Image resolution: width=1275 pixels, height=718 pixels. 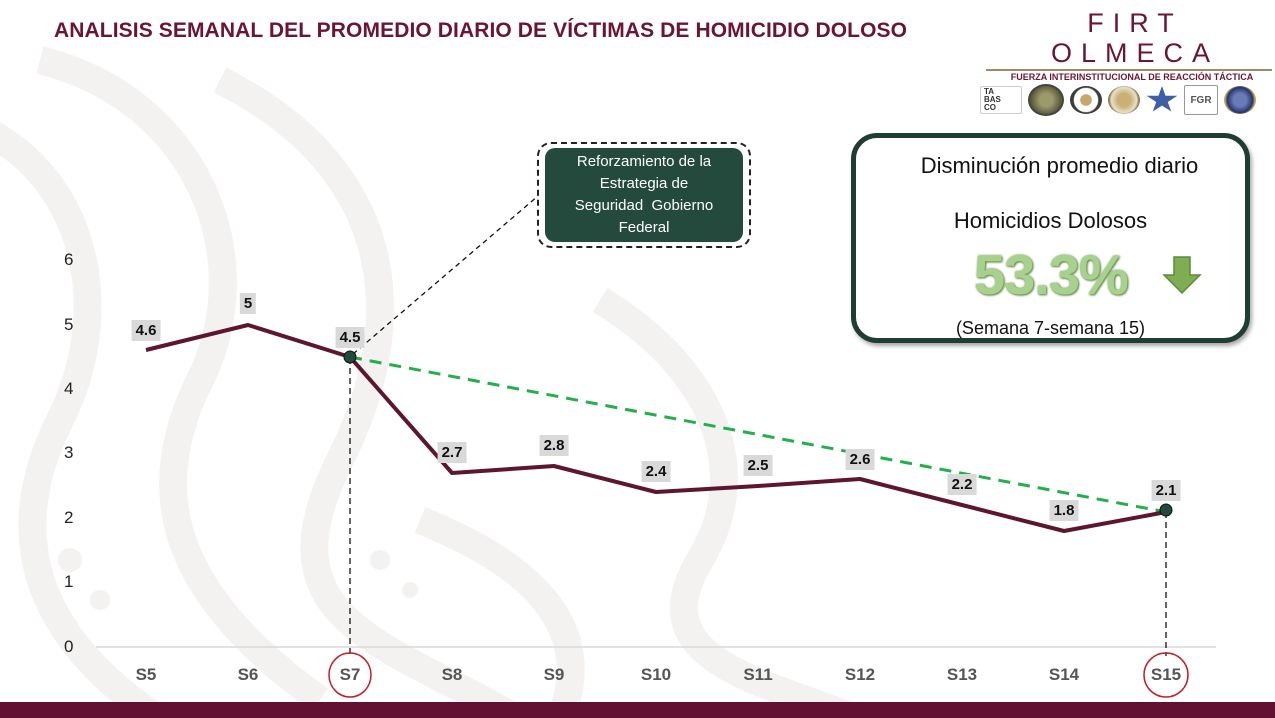 I want to click on x-tick-s14: S14, so click(x=1064, y=674).